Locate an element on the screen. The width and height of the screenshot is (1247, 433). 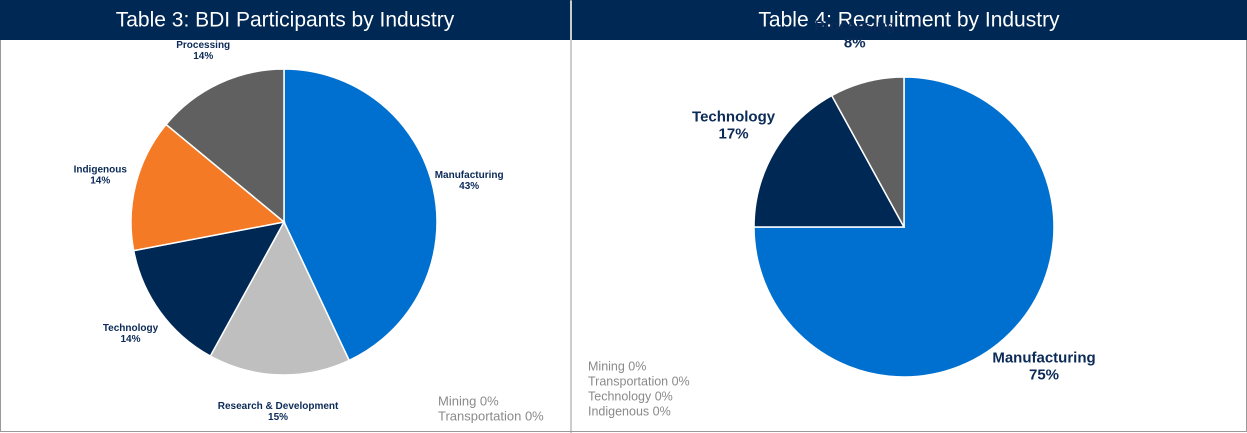
slice-value: 15% is located at coordinates (278, 417).